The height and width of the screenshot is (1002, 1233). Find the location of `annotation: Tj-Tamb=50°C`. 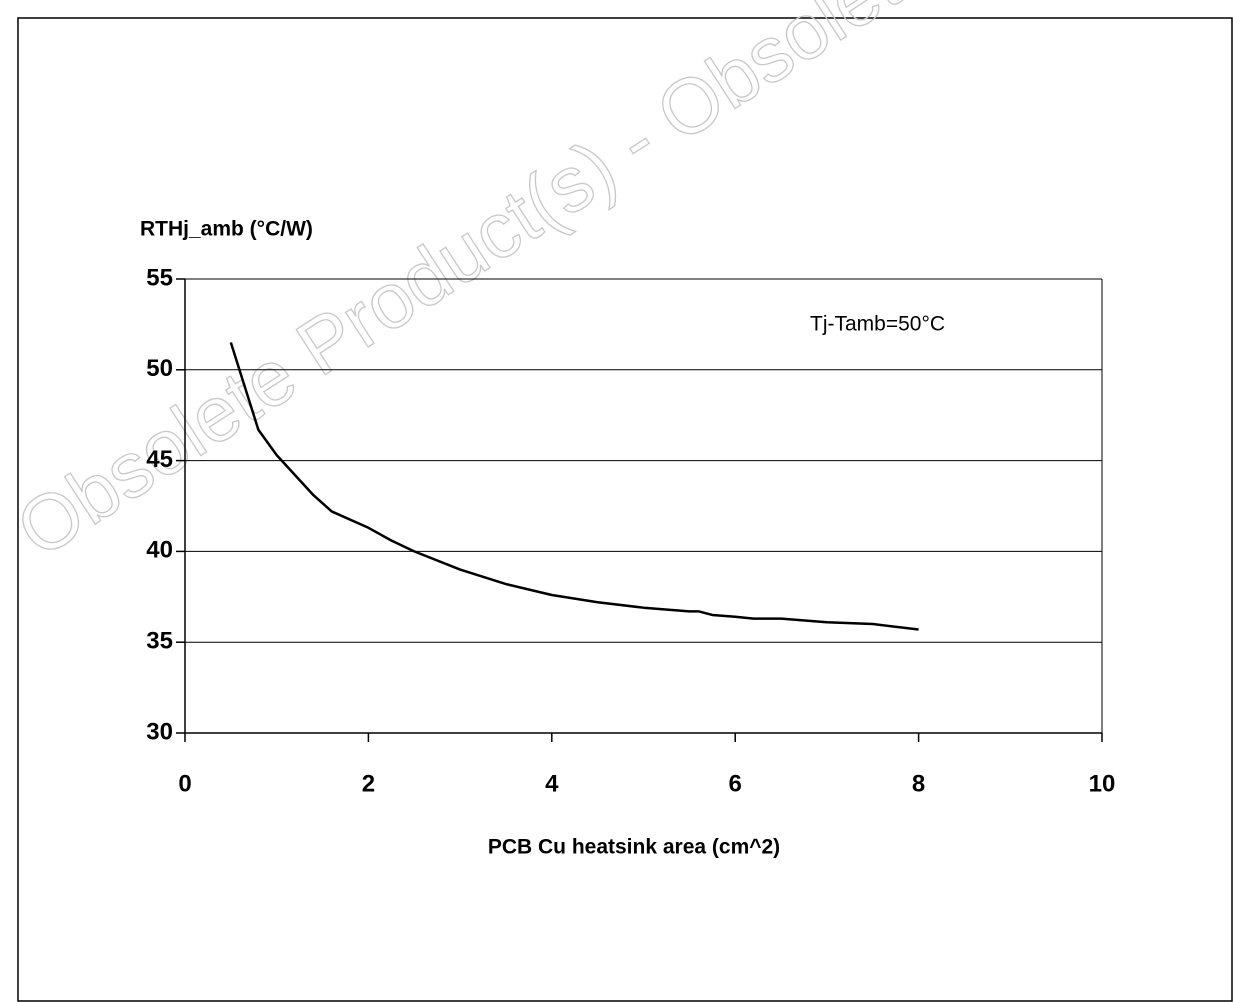

annotation: Tj-Tamb=50°C is located at coordinates (877, 324).